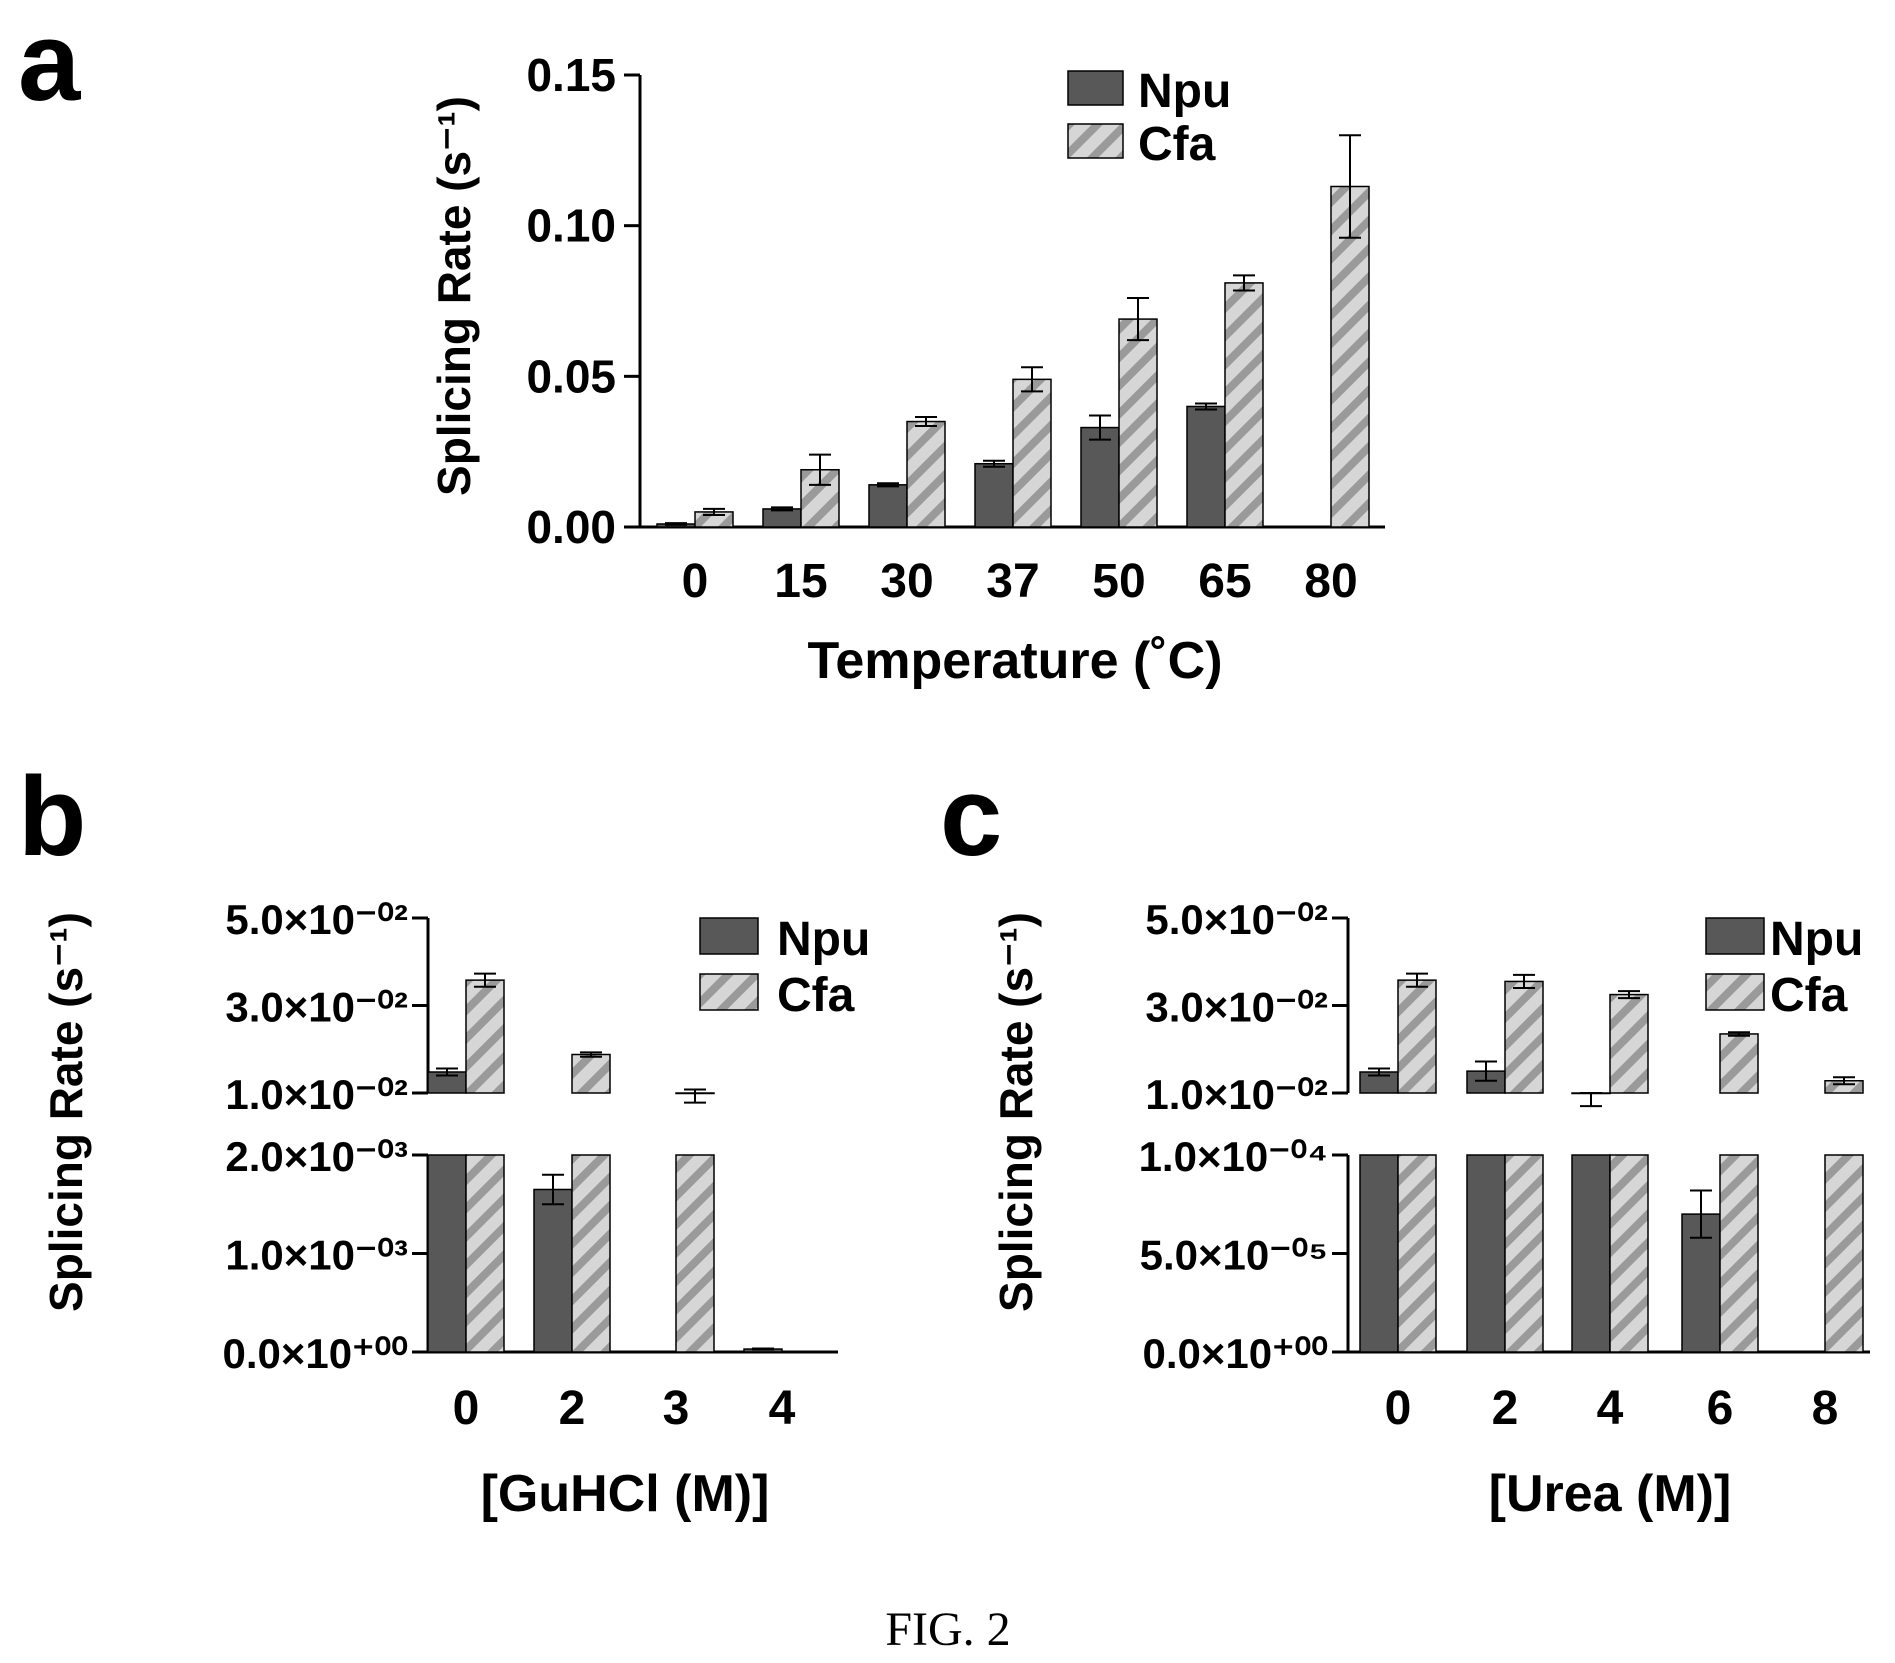  I want to click on y-tick-label-lower-b: 1.0×10⁻⁰³, so click(316, 1255).